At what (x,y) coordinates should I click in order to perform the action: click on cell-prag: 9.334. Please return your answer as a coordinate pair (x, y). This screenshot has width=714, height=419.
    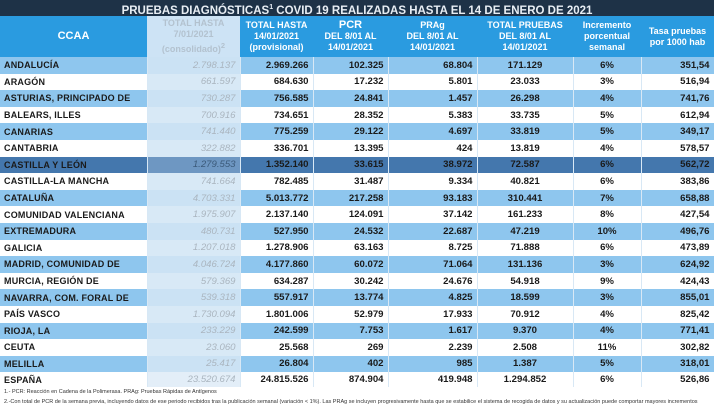
    Looking at the image, I should click on (433, 181).